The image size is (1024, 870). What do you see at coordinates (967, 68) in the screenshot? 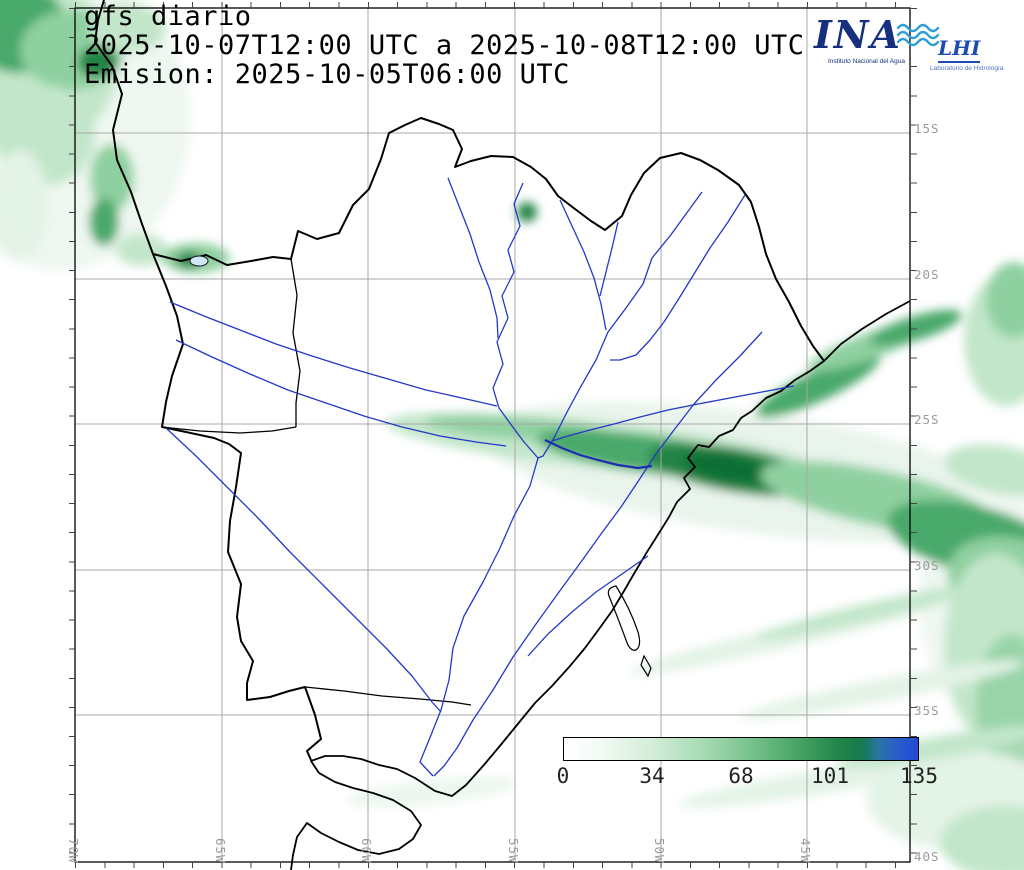
I see `lhi-subtitle: Laboratorio de Hidrología` at bounding box center [967, 68].